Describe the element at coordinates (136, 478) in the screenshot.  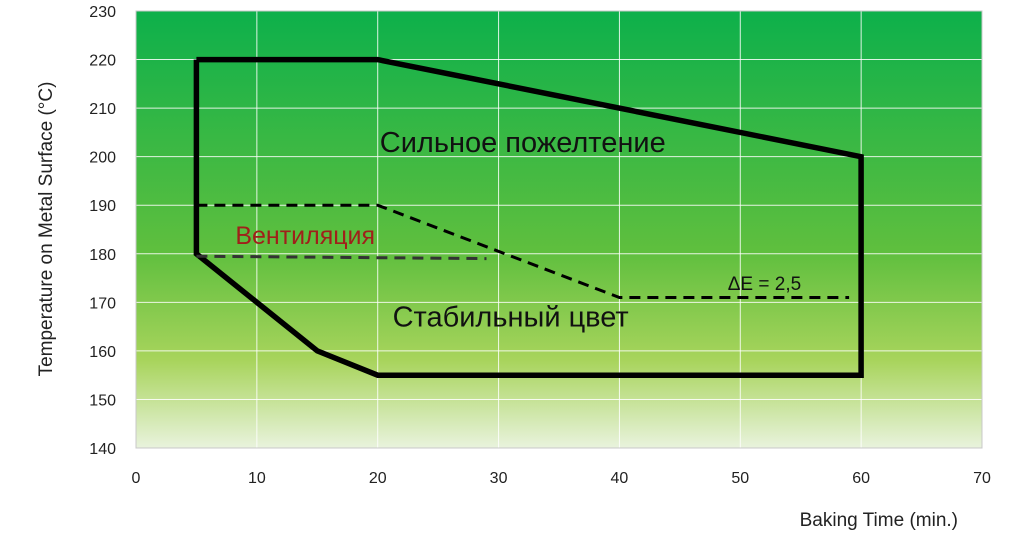
I see `x-tick-label: 0` at that location.